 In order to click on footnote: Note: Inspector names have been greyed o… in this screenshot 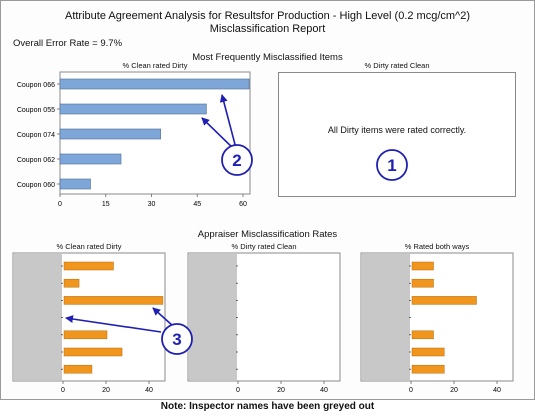, I will do `click(267, 406)`.